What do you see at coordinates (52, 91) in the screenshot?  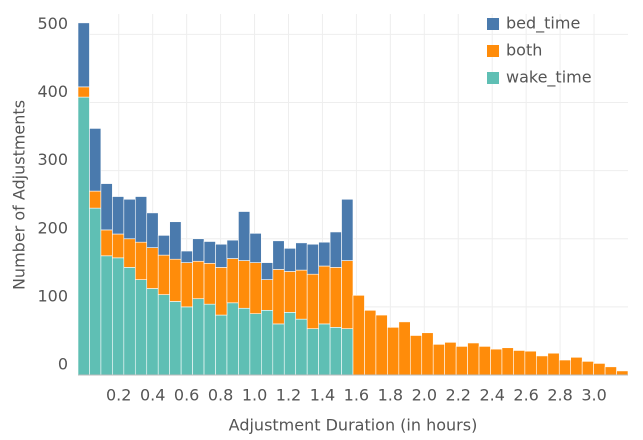 I see `y-tick-label: 400` at bounding box center [52, 91].